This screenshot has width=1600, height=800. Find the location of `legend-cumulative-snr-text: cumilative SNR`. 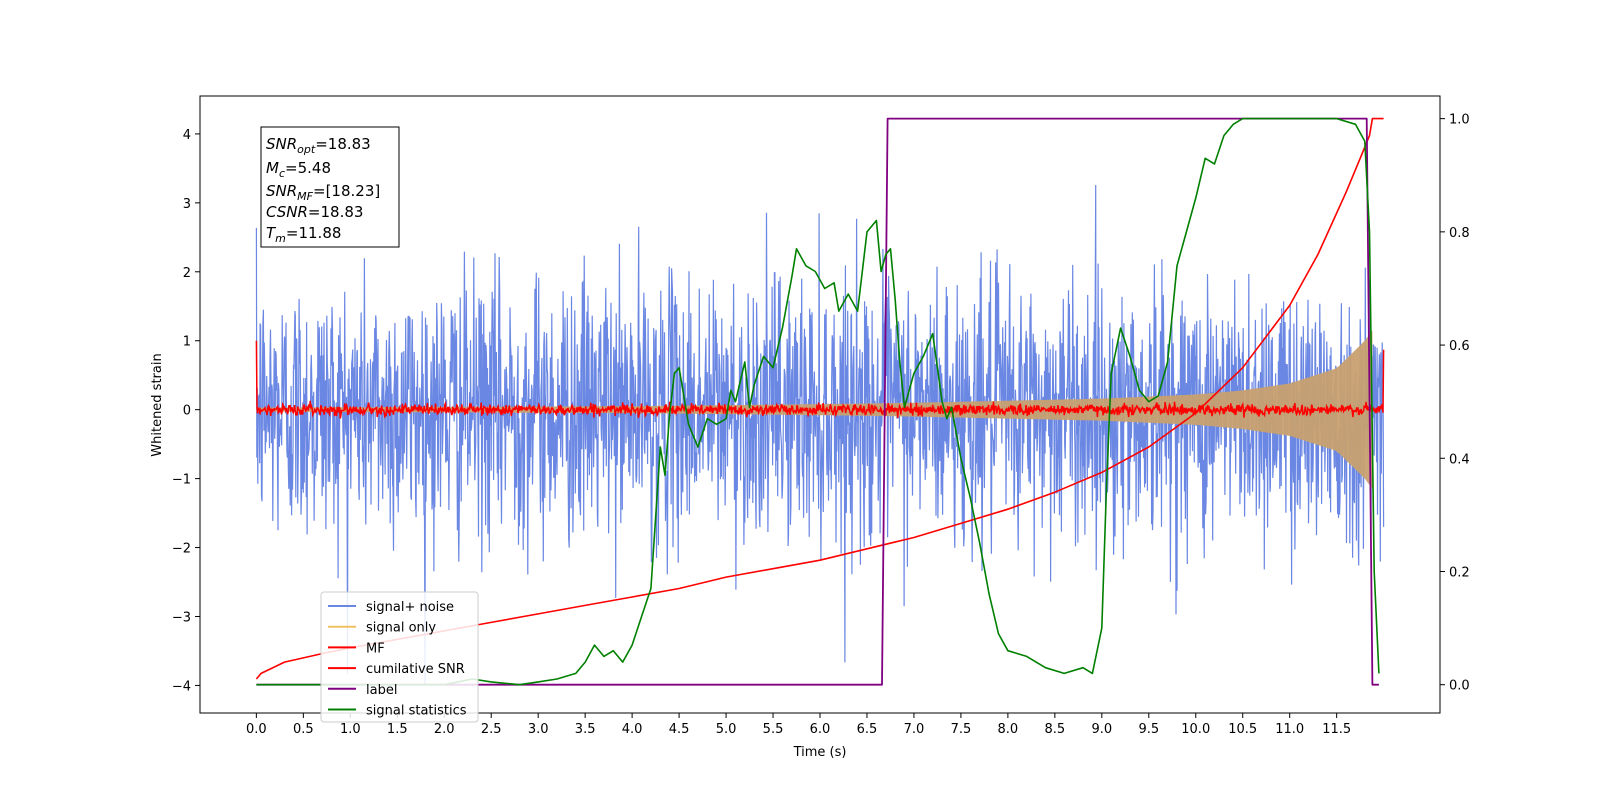

legend-cumulative-snr-text: cumilative SNR is located at coordinates (415, 669).